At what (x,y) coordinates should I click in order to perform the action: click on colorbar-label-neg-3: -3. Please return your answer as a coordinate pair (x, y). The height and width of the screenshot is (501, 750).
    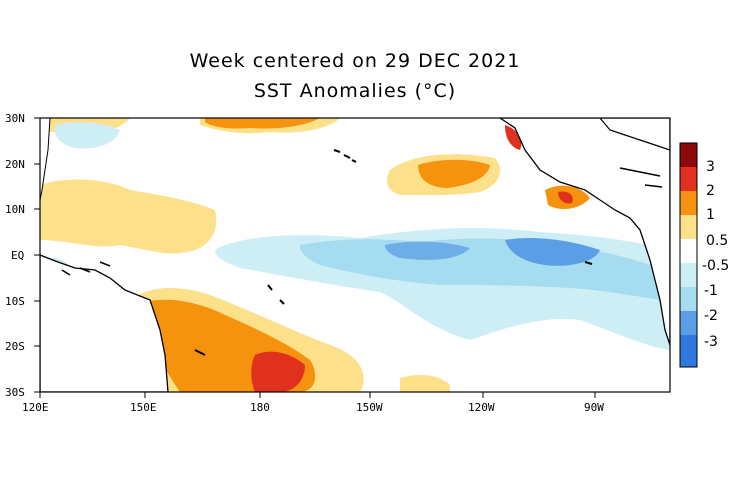
    Looking at the image, I should click on (711, 342).